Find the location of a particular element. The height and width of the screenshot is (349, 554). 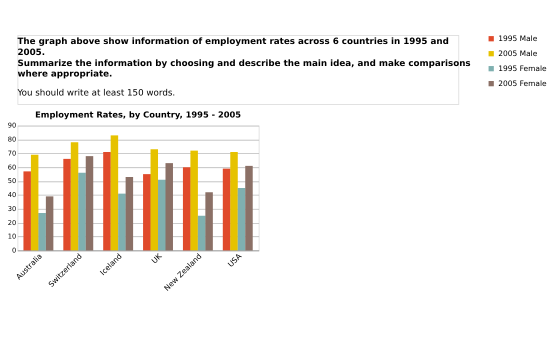

text: You should write at least 150 words. is located at coordinates (96, 93).